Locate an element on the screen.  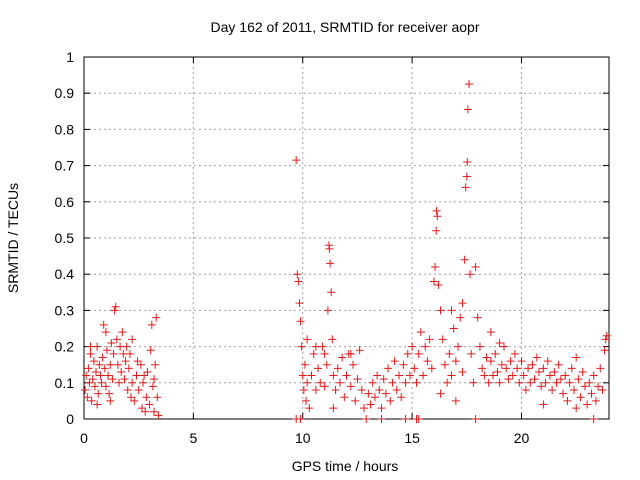
y-tick-label: 1 is located at coordinates (70, 57).